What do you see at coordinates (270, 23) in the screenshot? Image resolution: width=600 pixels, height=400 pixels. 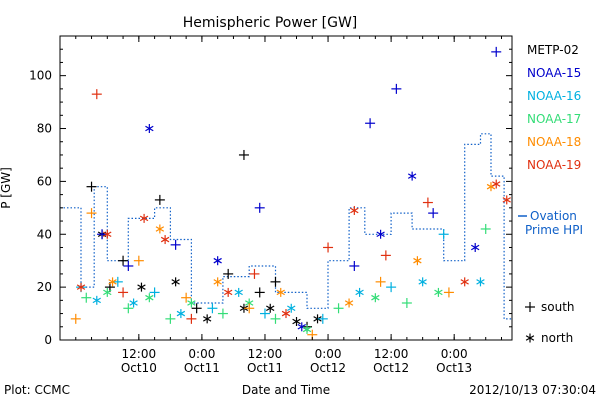 I see `chart-title: Hemispheric Power [GW]` at bounding box center [270, 23].